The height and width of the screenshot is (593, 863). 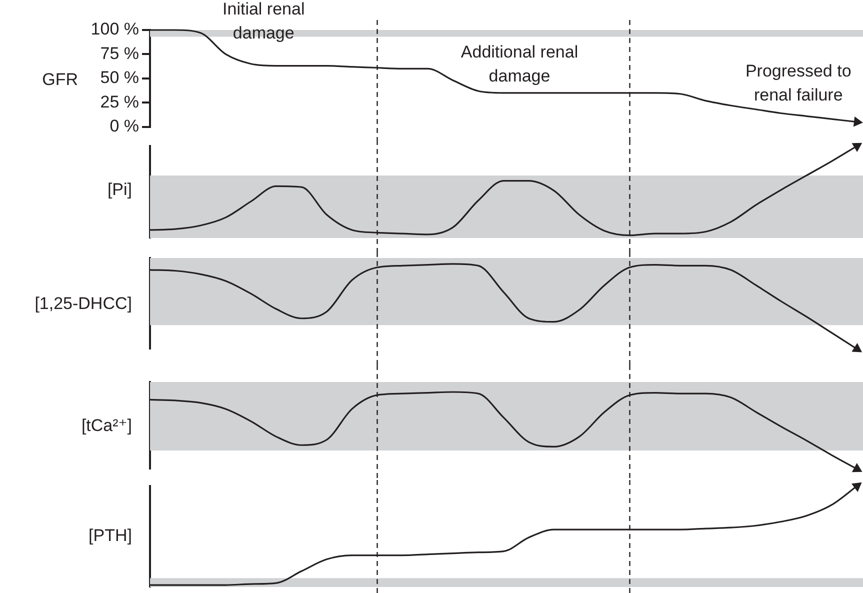 I want to click on annotation: Additional renal damage, so click(x=519, y=64).